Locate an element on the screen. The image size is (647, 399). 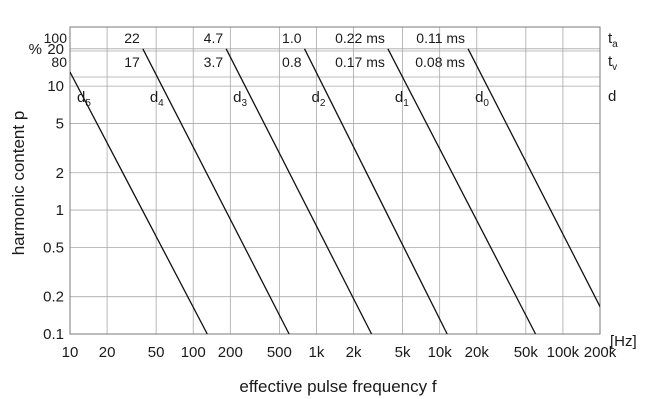
x-tick-label-8: 5k is located at coordinates (403, 352).